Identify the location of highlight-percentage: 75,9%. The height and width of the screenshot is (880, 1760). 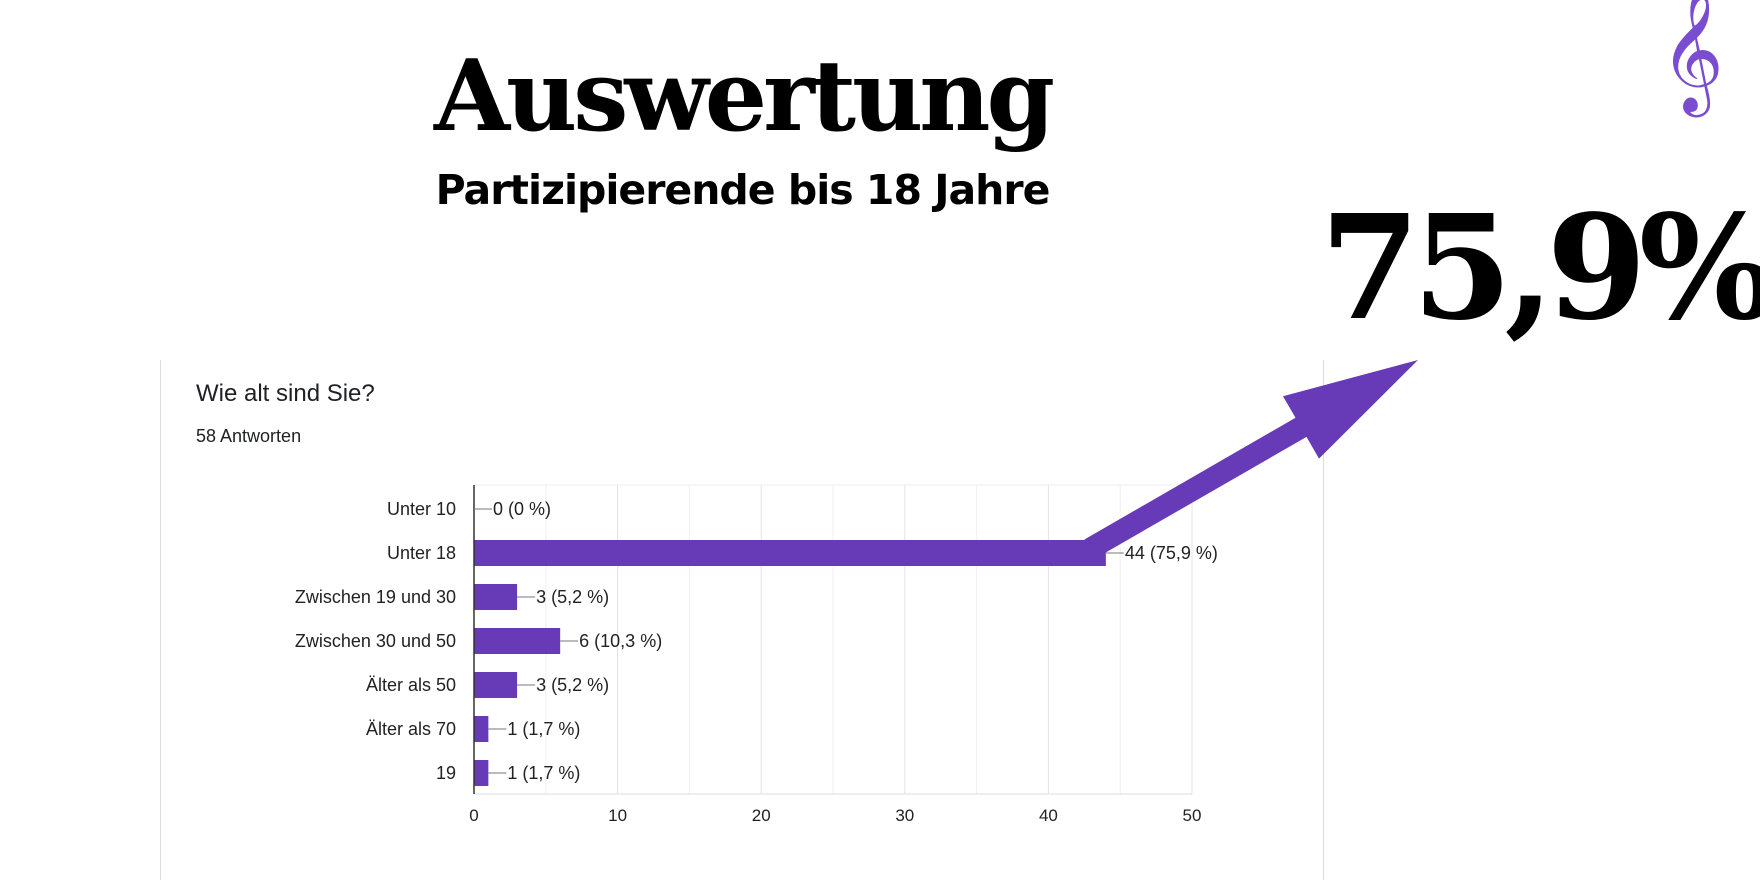
(1540, 267).